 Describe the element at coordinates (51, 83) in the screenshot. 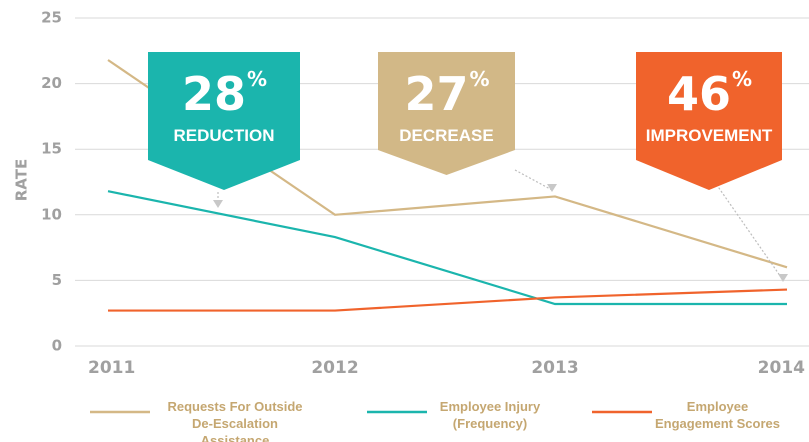

I see `y-tick-label: 20` at that location.